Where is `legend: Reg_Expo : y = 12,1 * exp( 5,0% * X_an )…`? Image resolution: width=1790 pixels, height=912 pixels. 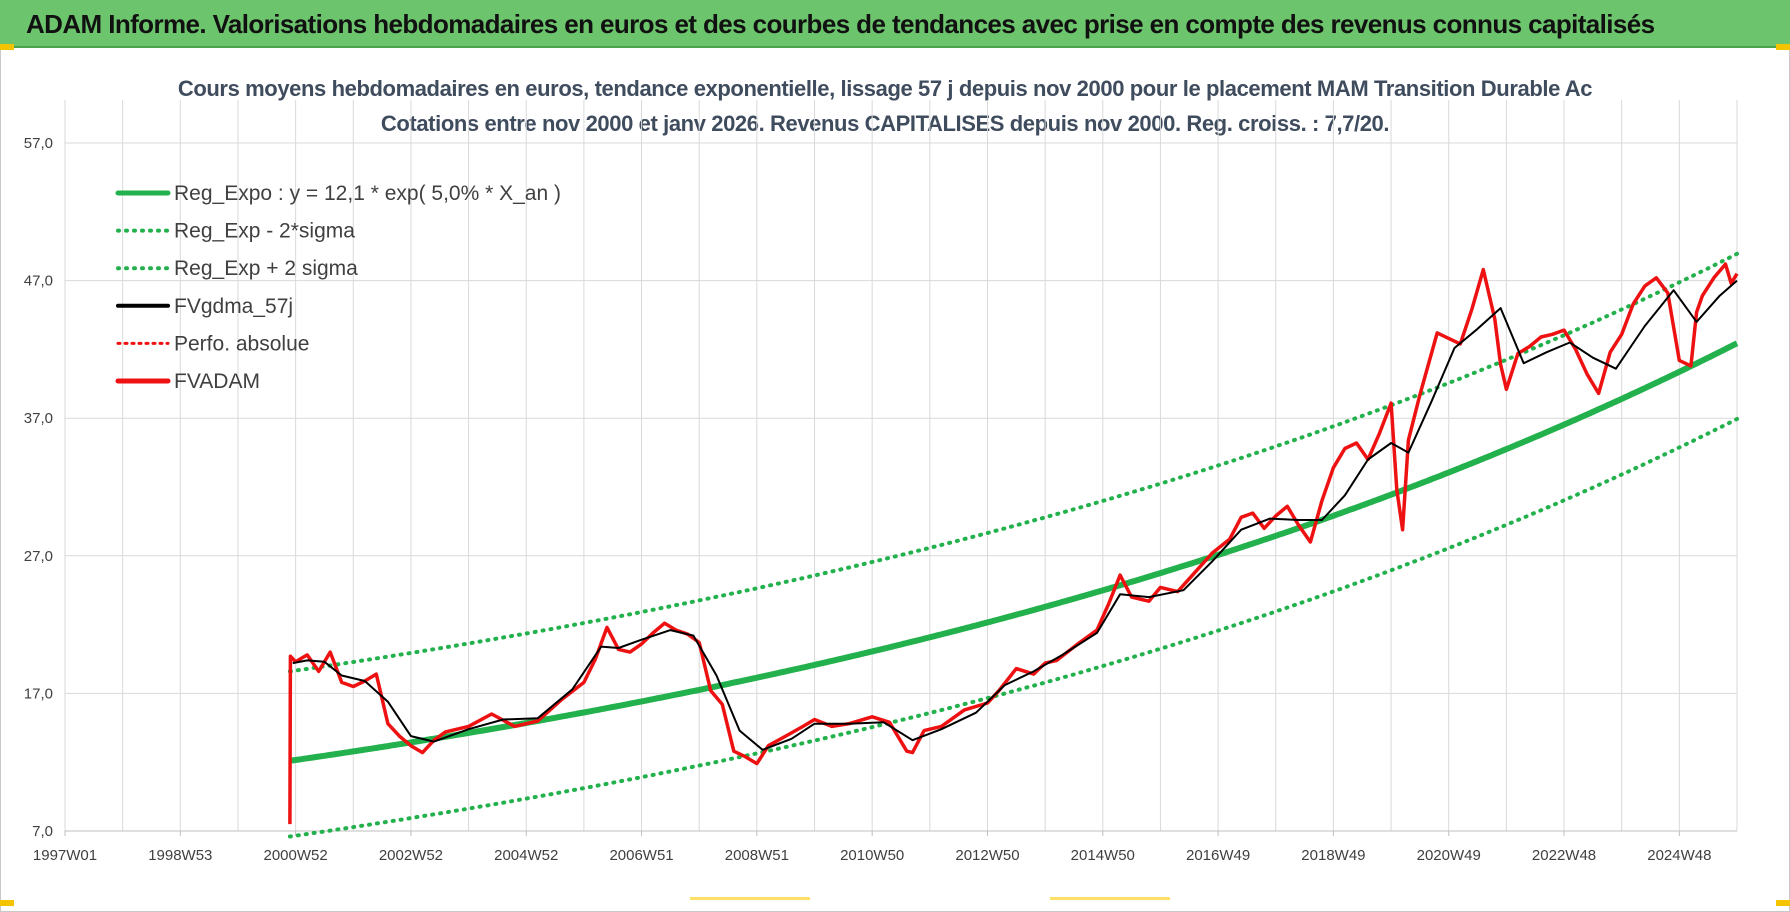 legend: Reg_Expo : y = 12,1 * exp( 5,0% * X_an )… is located at coordinates (338, 287).